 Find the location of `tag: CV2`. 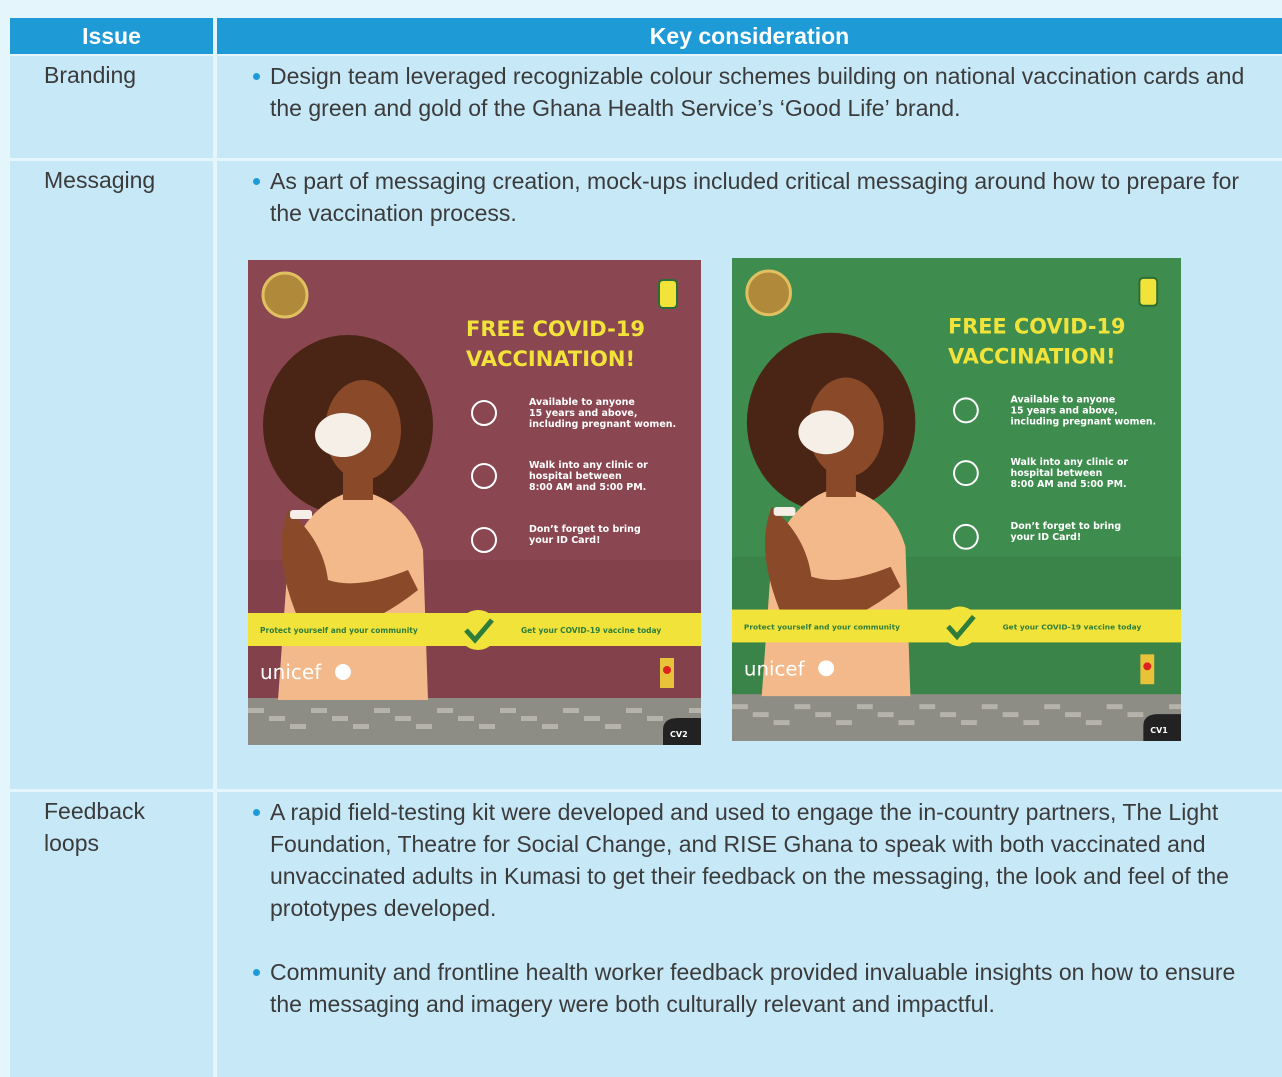

tag: CV2 is located at coordinates (679, 734).